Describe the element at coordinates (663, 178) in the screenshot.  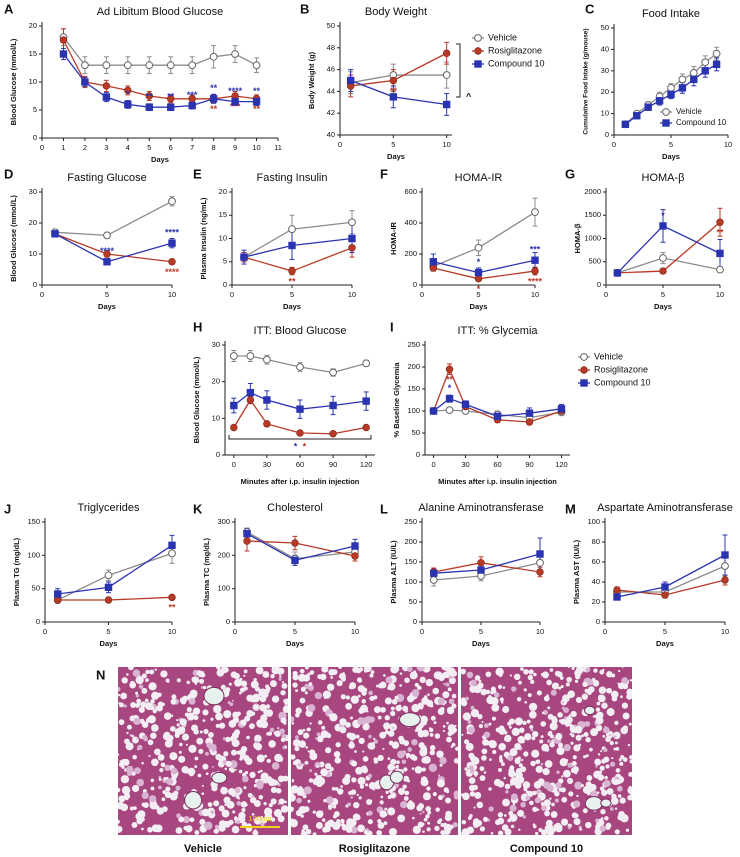
I see `chart-title: HOMA-β` at that location.